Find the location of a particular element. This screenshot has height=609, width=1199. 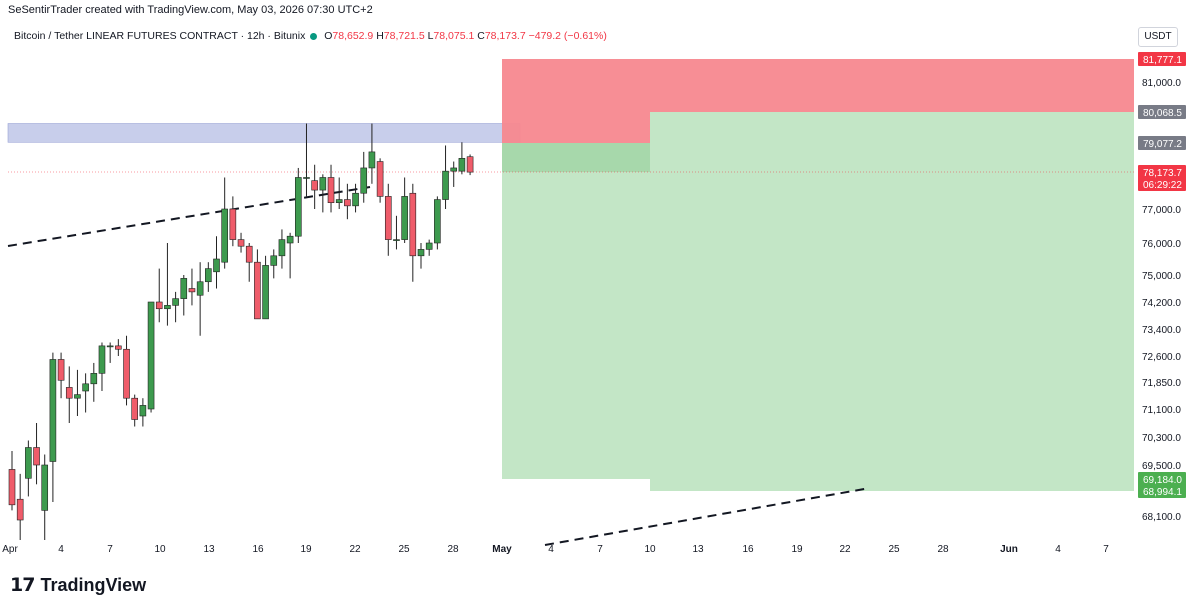

time-axis-label: May is located at coordinates (502, 549).